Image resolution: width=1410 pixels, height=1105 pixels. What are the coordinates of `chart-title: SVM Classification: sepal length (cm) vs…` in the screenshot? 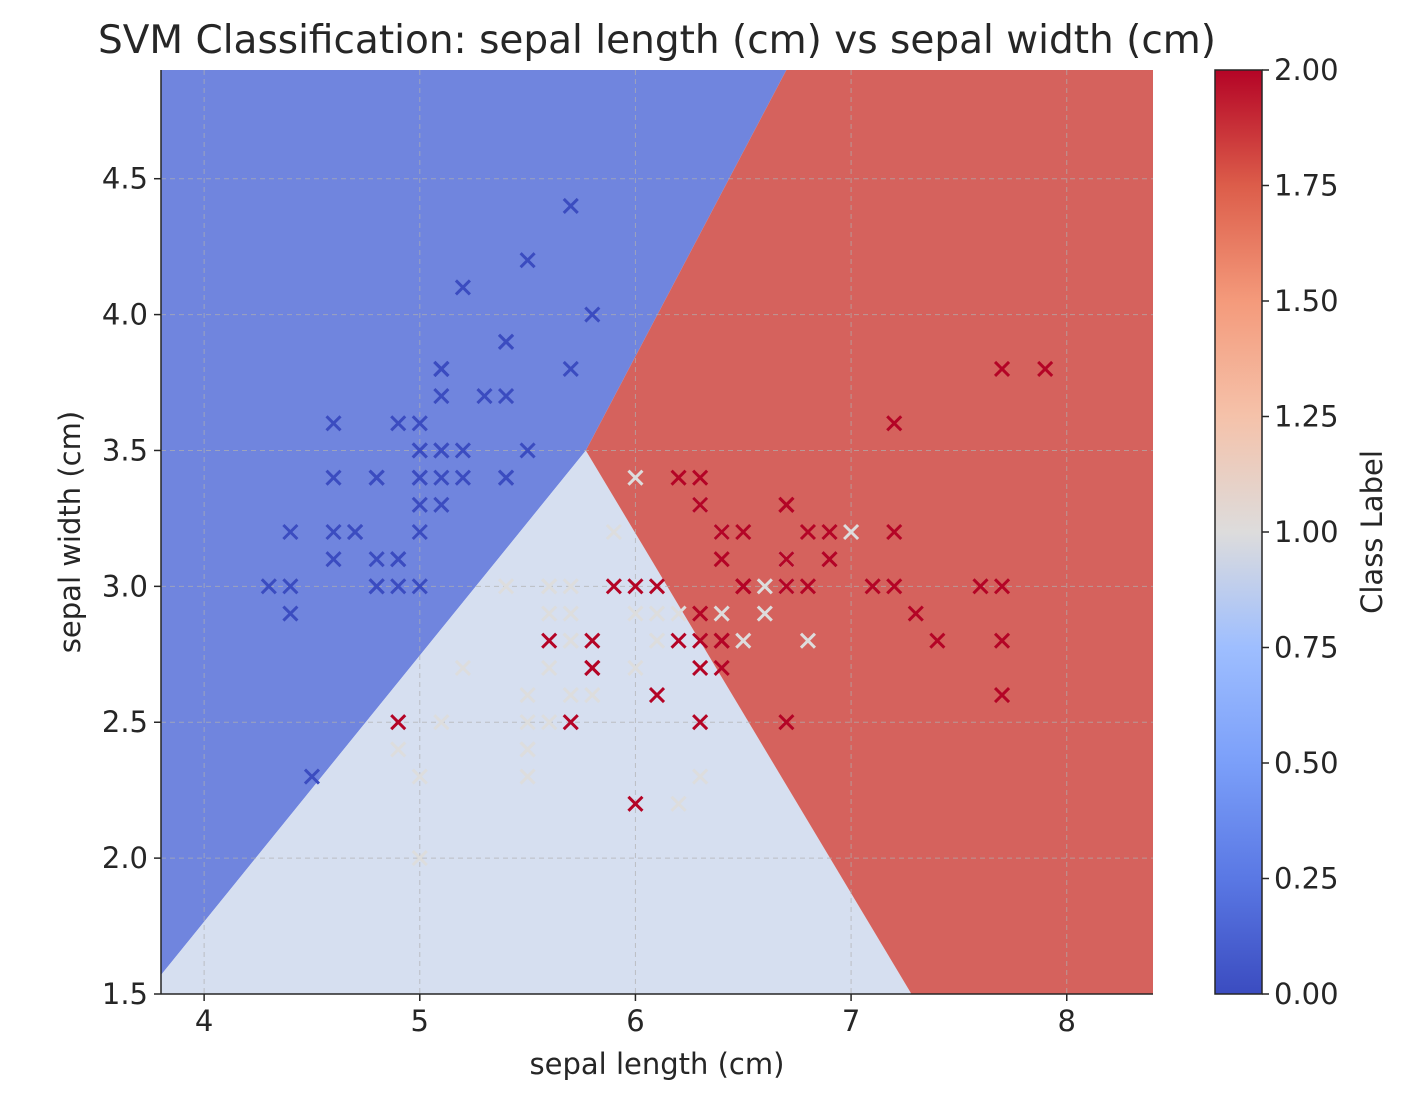 It's located at (657, 40).